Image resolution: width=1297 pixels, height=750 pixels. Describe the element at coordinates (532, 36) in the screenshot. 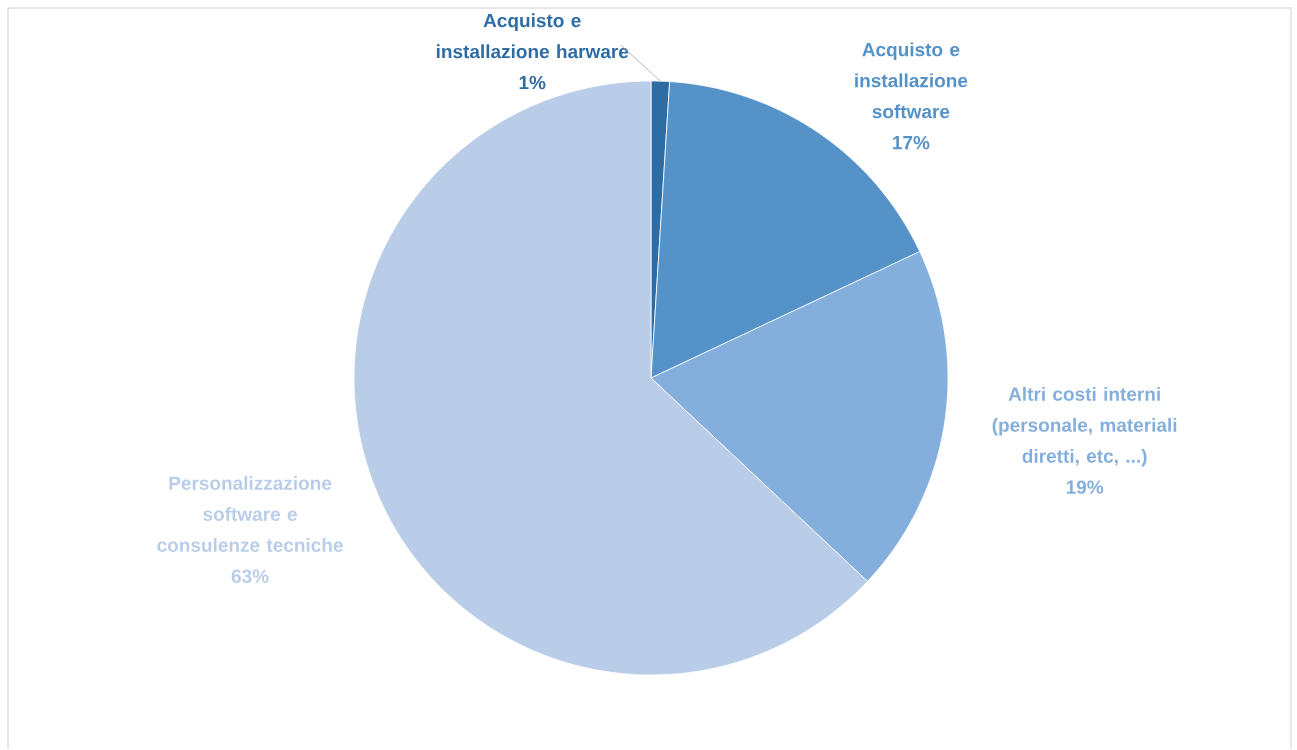

I see `slice-label: Acquisto e installazione harware` at that location.